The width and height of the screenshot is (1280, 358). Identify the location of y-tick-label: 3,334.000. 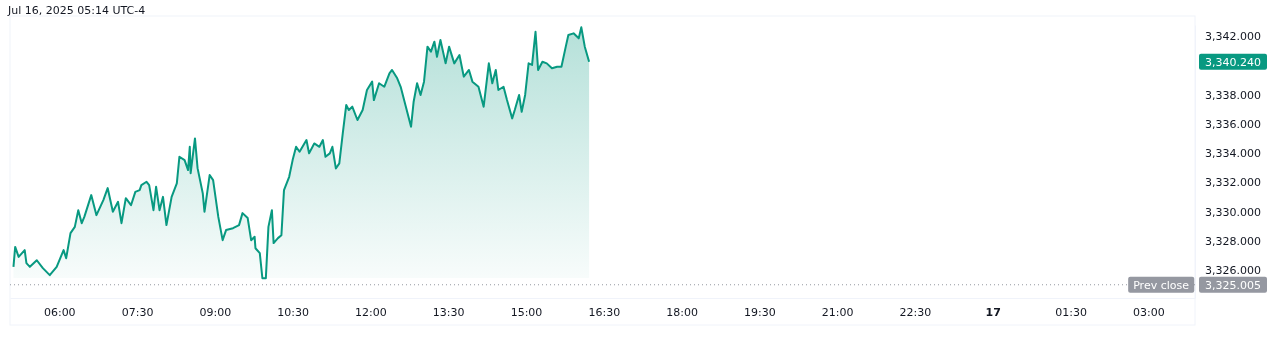
(1233, 154).